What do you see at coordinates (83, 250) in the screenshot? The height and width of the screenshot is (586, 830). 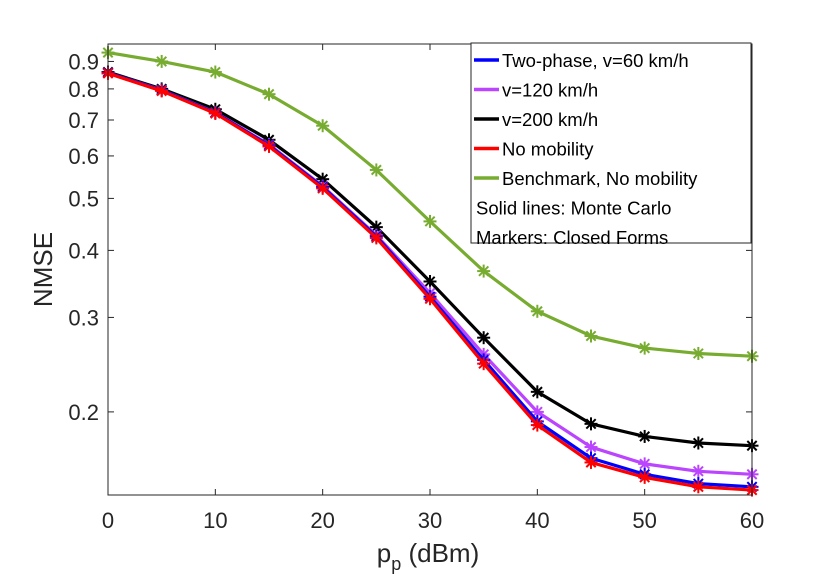 I see `y-tick-label: 0.4` at bounding box center [83, 250].